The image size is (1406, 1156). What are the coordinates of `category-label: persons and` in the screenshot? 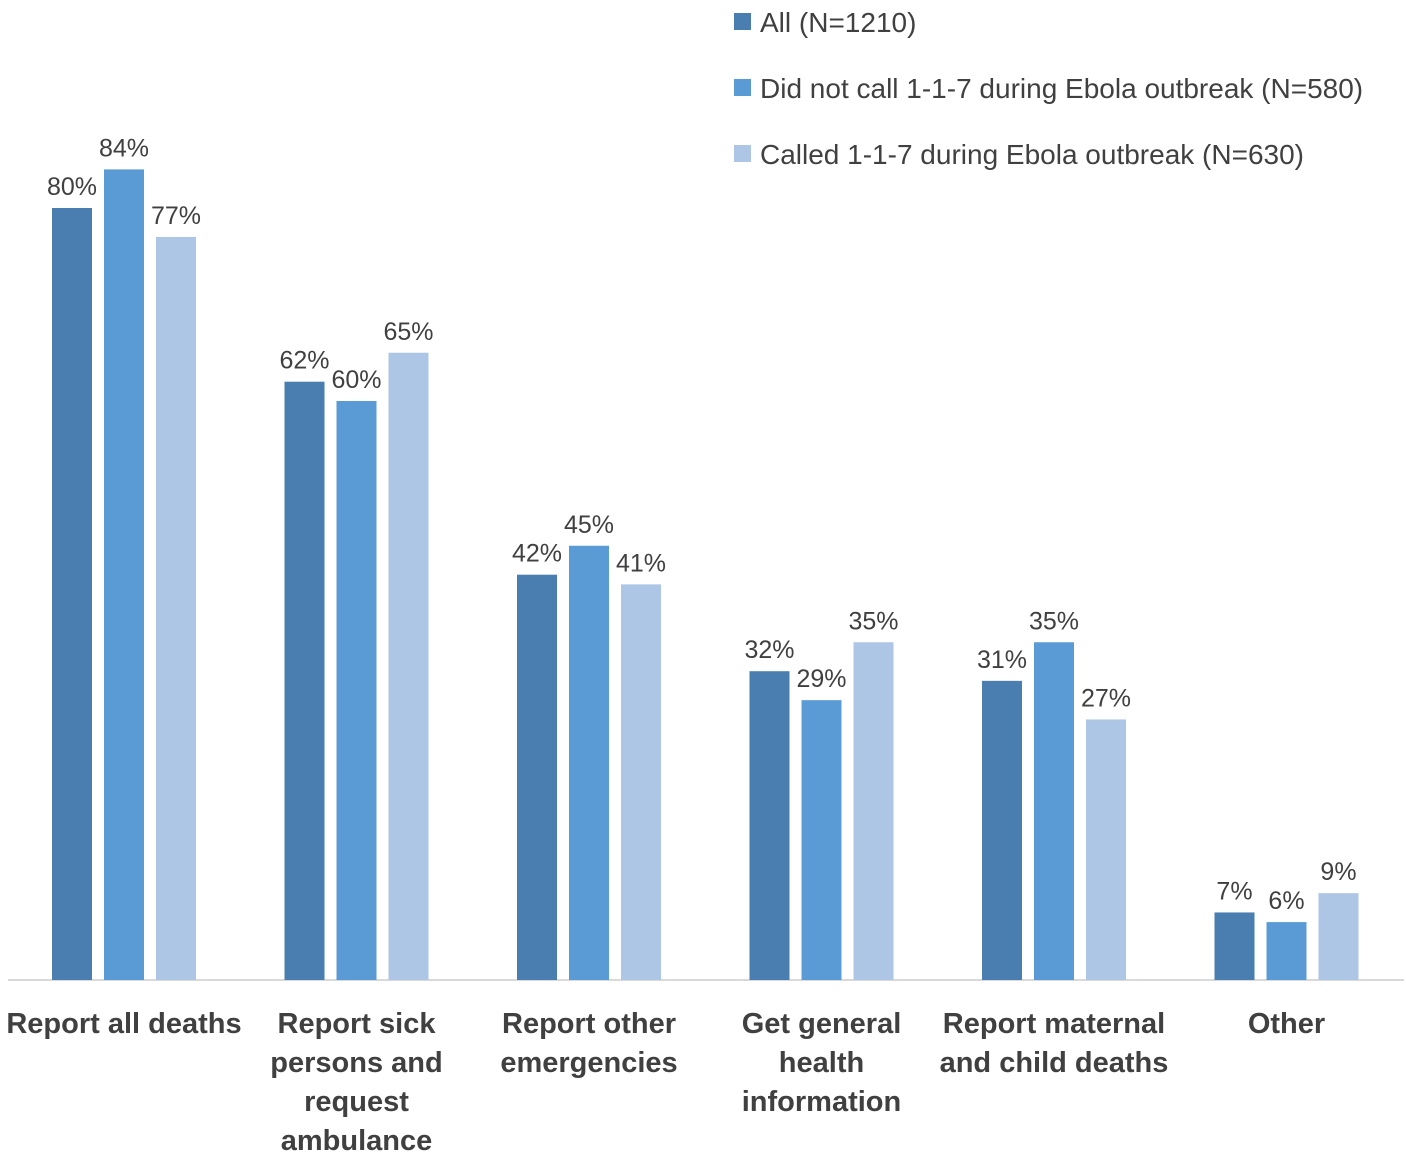 It's located at (356, 1063).